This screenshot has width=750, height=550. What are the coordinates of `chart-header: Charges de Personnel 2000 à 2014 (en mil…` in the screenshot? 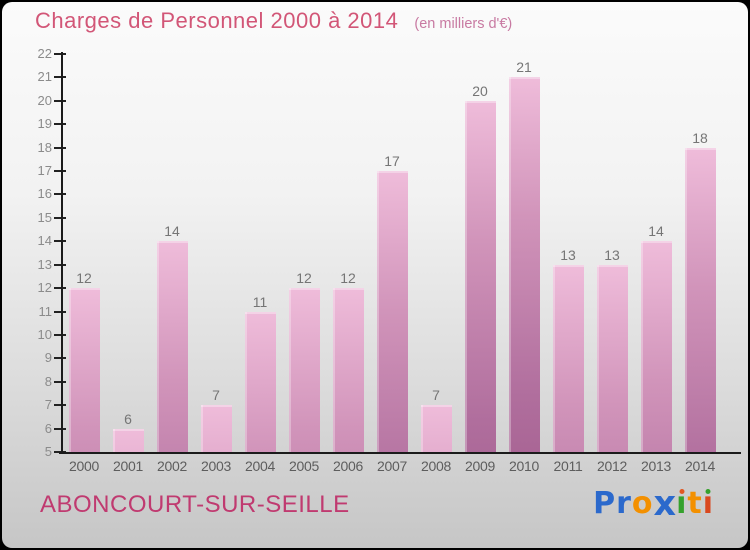 It's located at (273, 21).